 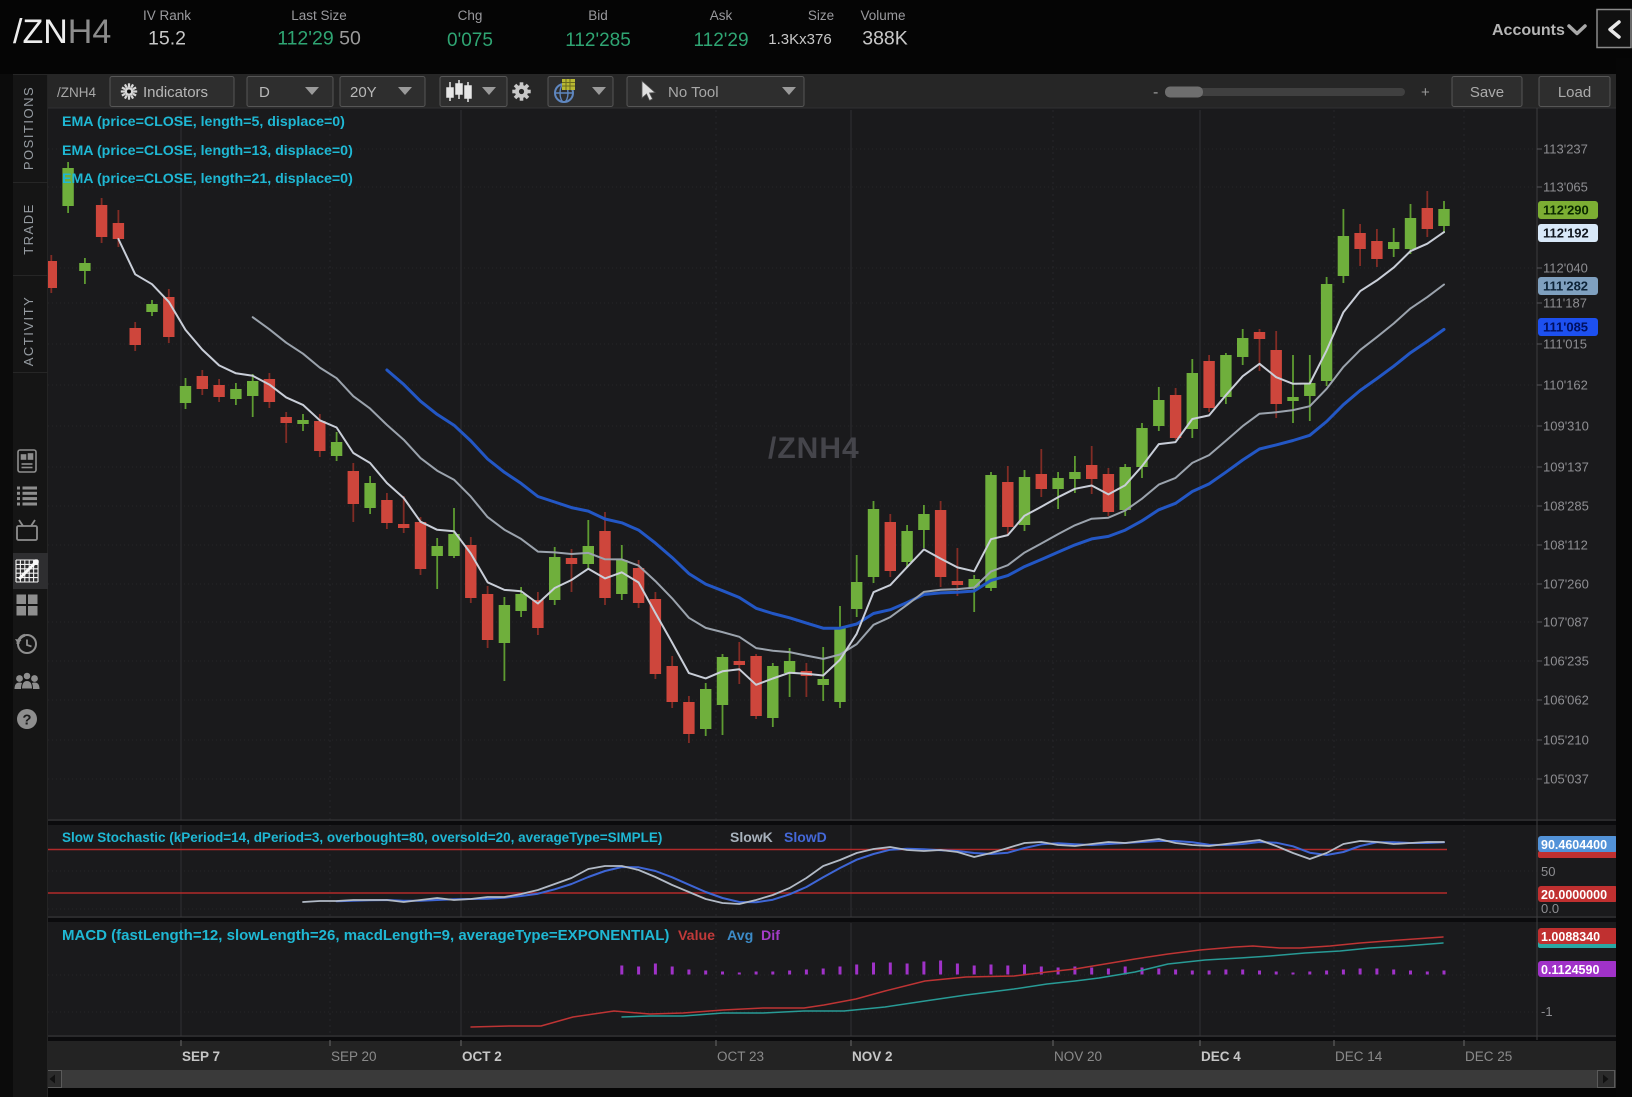 What do you see at coordinates (1359, 1056) in the screenshot?
I see `svg-text: DEC 14` at bounding box center [1359, 1056].